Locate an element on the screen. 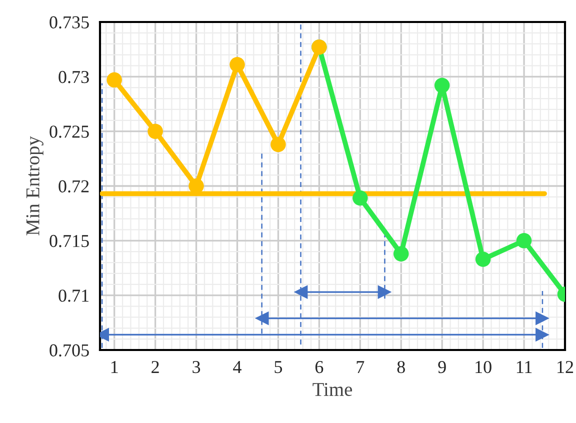  y-tick-label: 0.72 is located at coordinates (73, 186).